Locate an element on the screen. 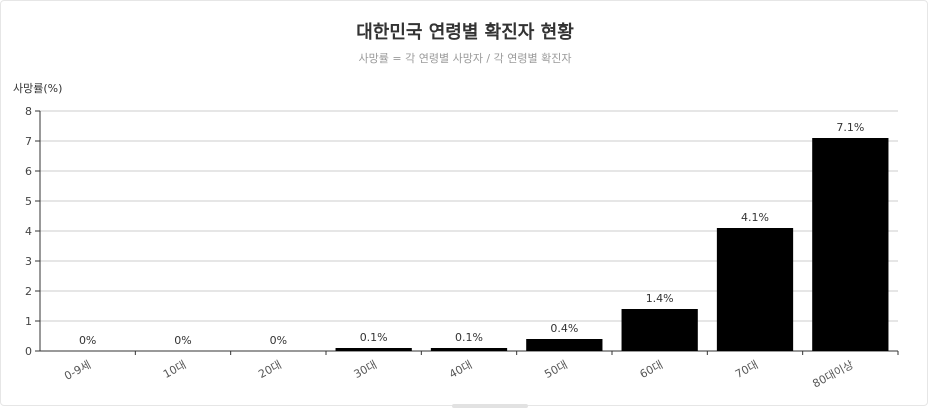 This screenshot has width=930, height=408. chart-title: 대한민국 연령별 확진자 현황 is located at coordinates (465, 32).